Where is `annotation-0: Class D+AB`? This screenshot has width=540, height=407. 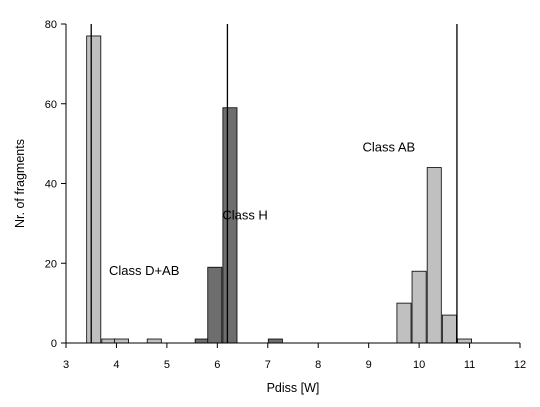 annotation-0: Class D+AB is located at coordinates (144, 270).